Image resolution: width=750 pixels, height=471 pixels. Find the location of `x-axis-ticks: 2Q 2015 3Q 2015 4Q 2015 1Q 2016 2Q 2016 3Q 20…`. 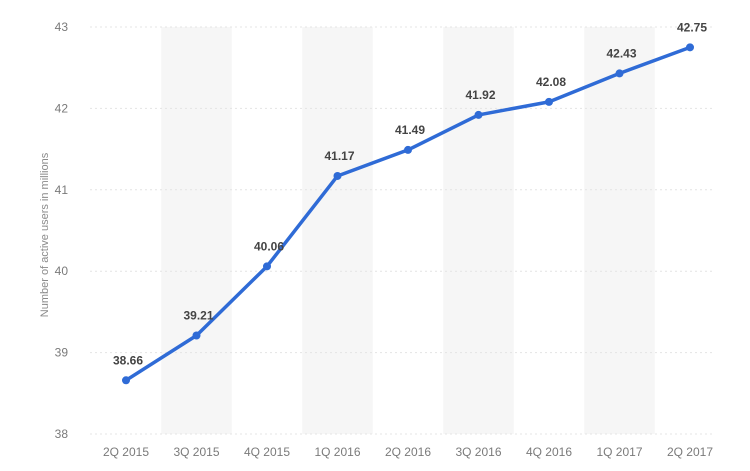

x-axis-ticks: 2Q 2015 3Q 2015 4Q 2015 1Q 2016 2Q 2016 3Q 20… is located at coordinates (408, 452).